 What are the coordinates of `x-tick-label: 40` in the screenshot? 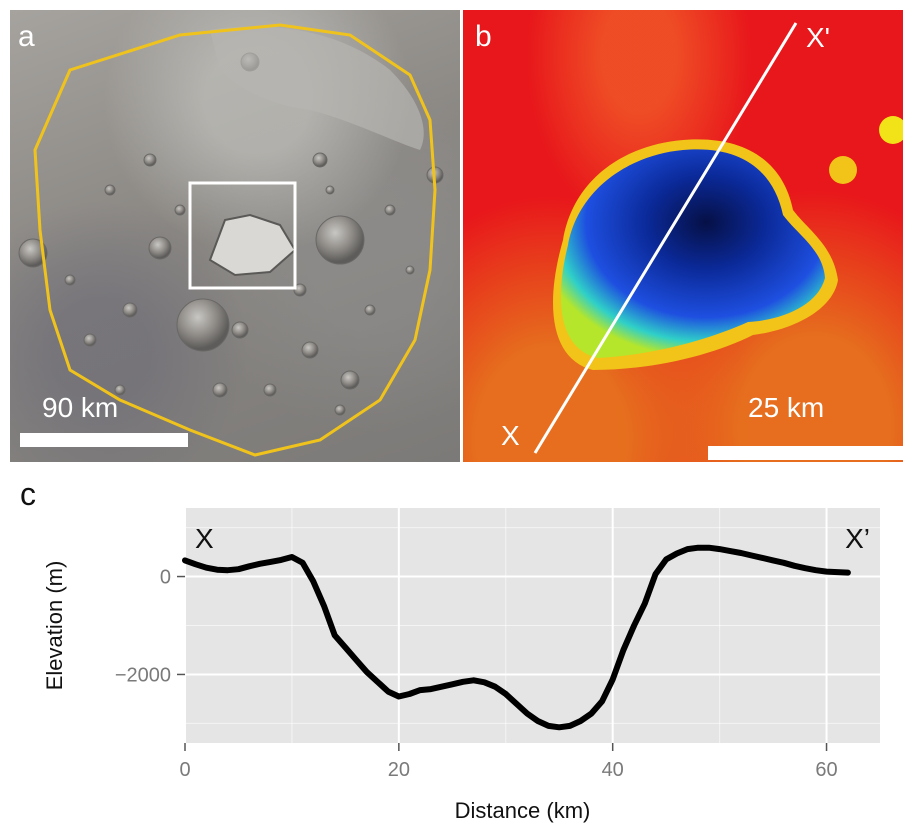 It's located at (613, 770).